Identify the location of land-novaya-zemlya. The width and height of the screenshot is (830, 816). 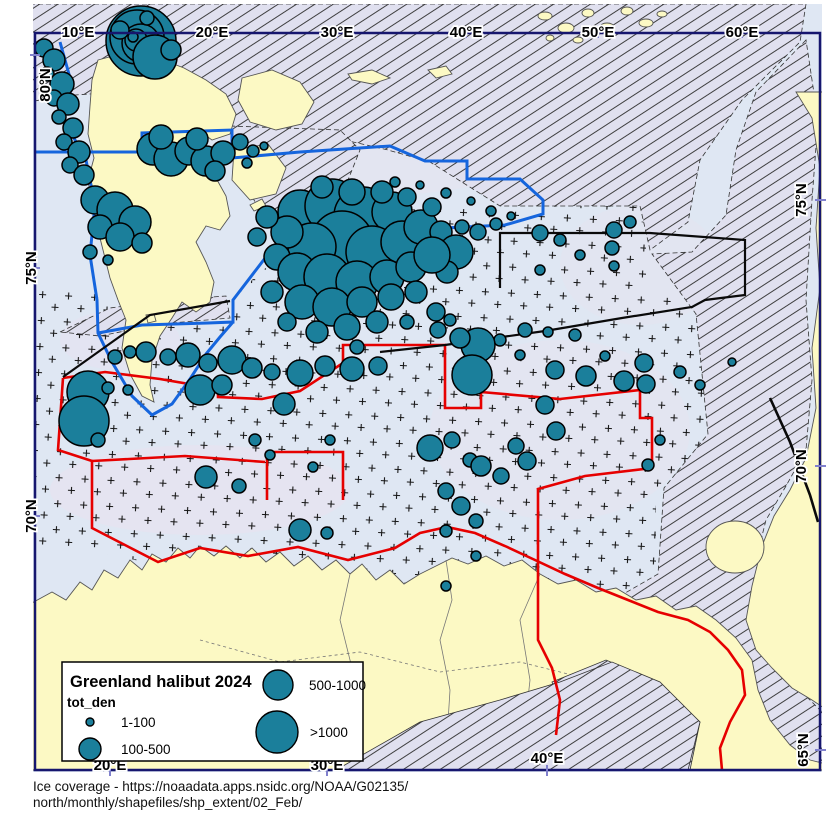
(787, 402).